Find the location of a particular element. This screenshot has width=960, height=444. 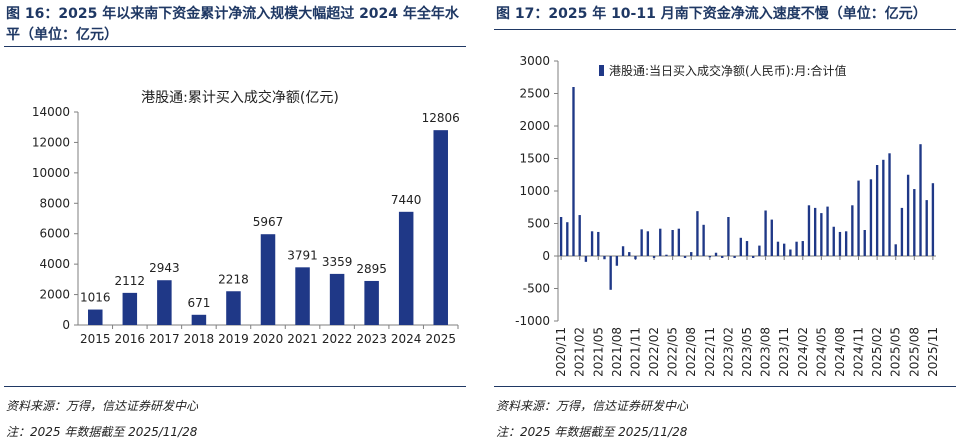

data-label: 7440 is located at coordinates (406, 200).